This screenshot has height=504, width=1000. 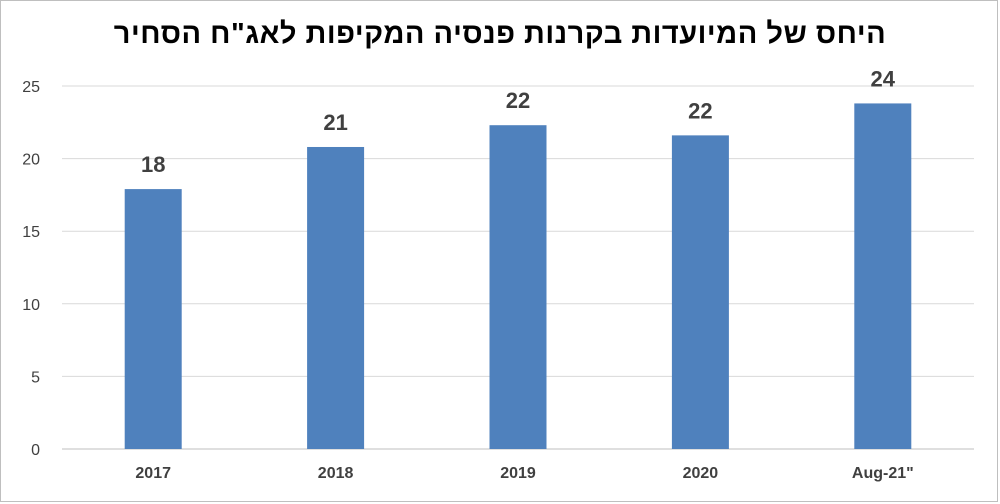 What do you see at coordinates (701, 473) in the screenshot?
I see `x-tick-label: 2020` at bounding box center [701, 473].